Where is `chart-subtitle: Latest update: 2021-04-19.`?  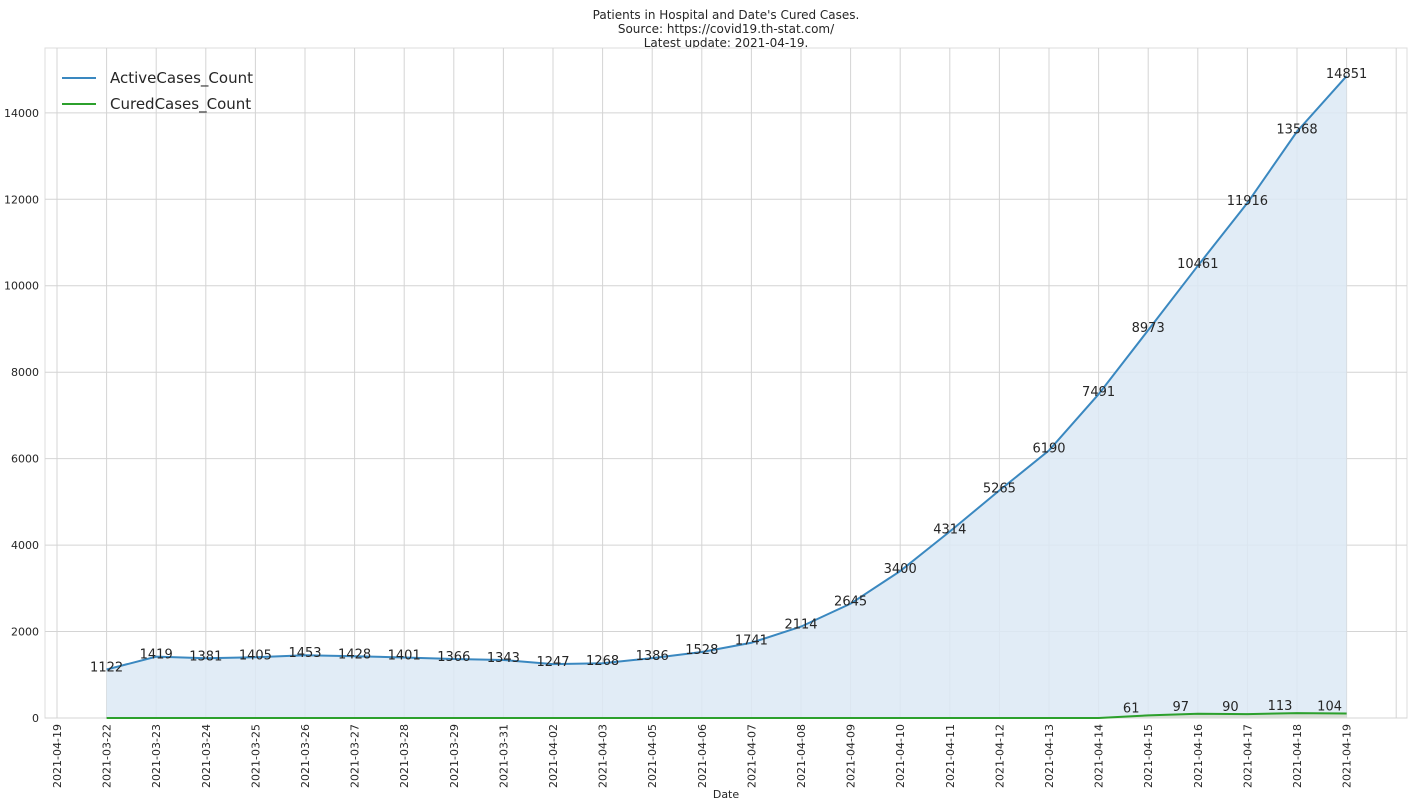
chart-subtitle: Latest update: 2021-04-19. is located at coordinates (726, 43).